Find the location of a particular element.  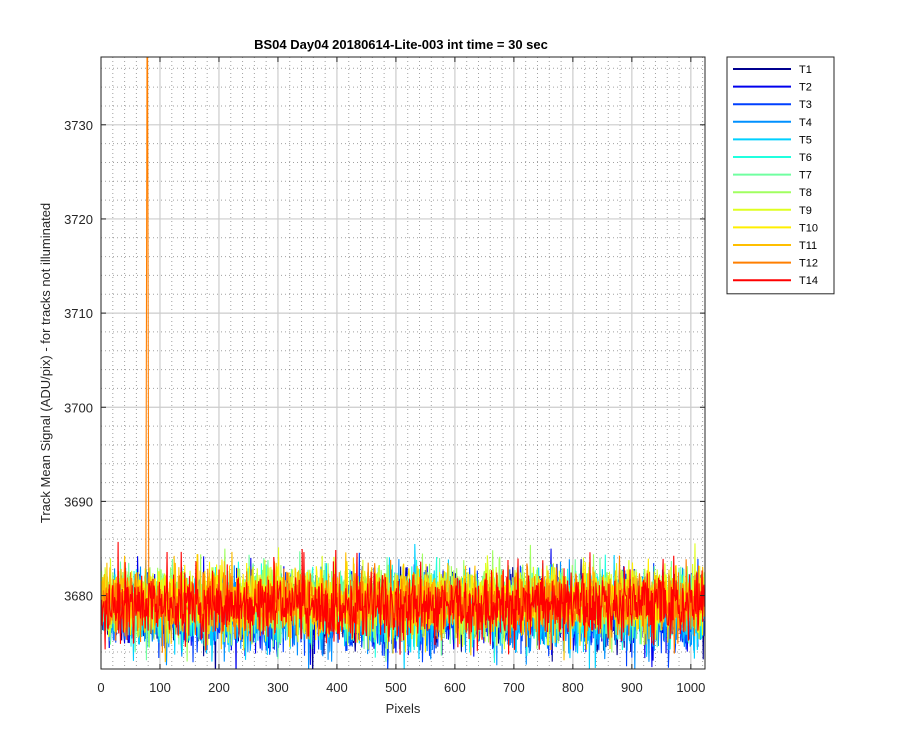

legend-label-t12: T12 is located at coordinates (808, 264).